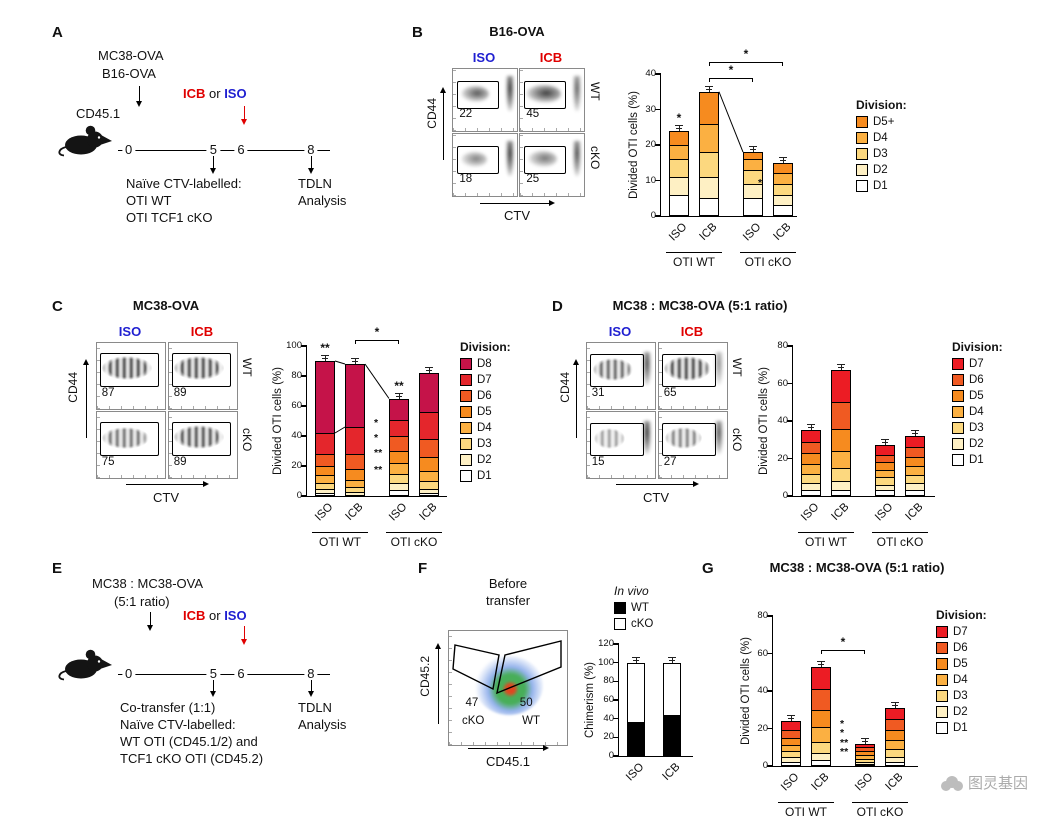  What do you see at coordinates (762, 615) in the screenshot?
I see `y-tick-label: 80` at bounding box center [762, 615].